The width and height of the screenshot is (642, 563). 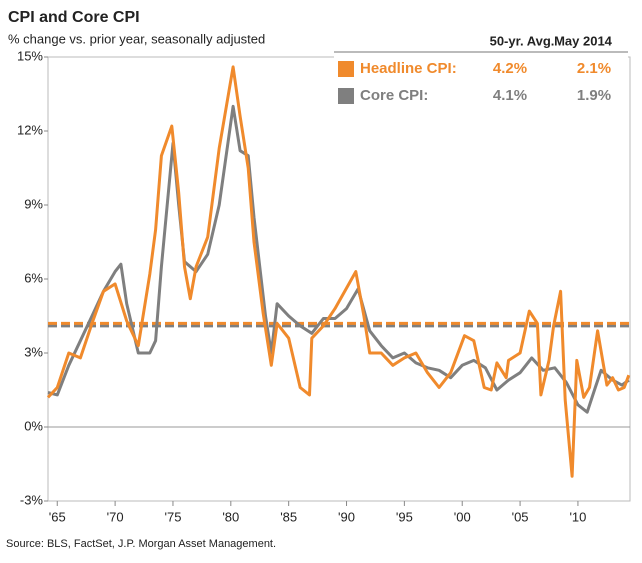 What do you see at coordinates (57, 516) in the screenshot?
I see `x-tick-label: '65` at bounding box center [57, 516].